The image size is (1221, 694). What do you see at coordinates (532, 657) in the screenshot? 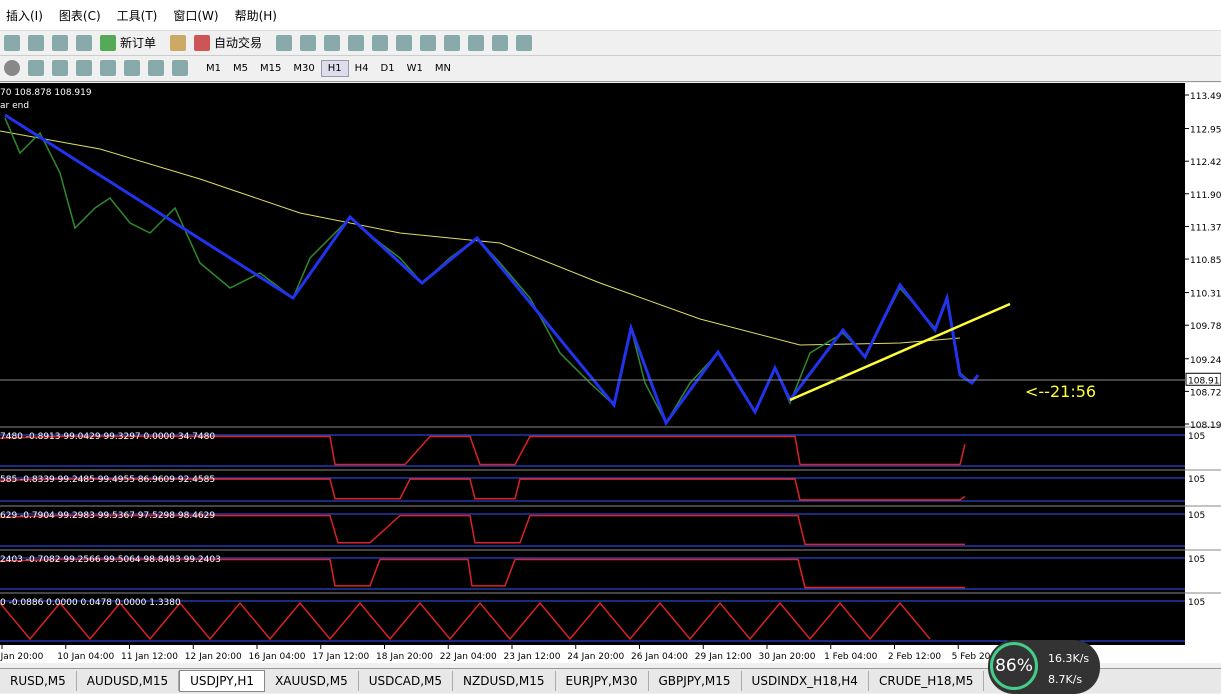
I see `time-label: 23 Jan 12:00` at bounding box center [532, 657].